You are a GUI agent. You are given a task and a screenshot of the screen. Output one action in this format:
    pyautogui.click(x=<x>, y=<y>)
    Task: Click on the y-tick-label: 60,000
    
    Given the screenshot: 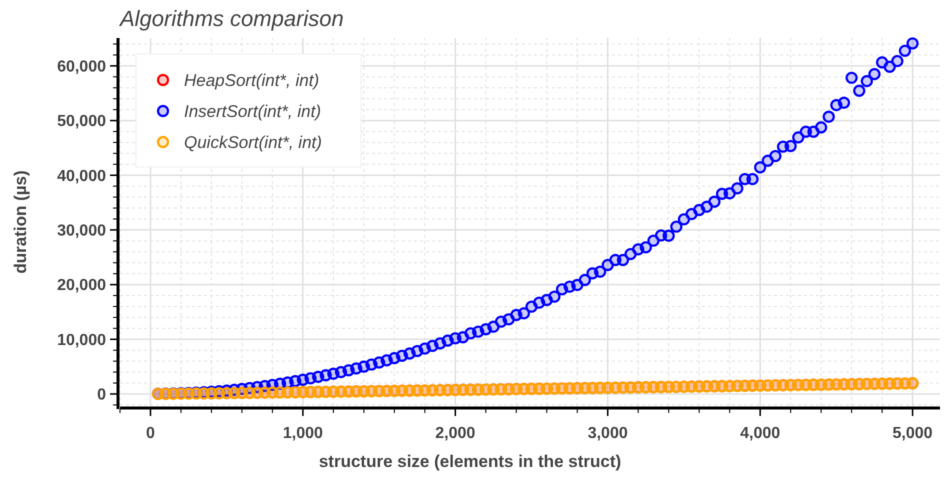 What is the action you would take?
    pyautogui.click(x=81, y=67)
    